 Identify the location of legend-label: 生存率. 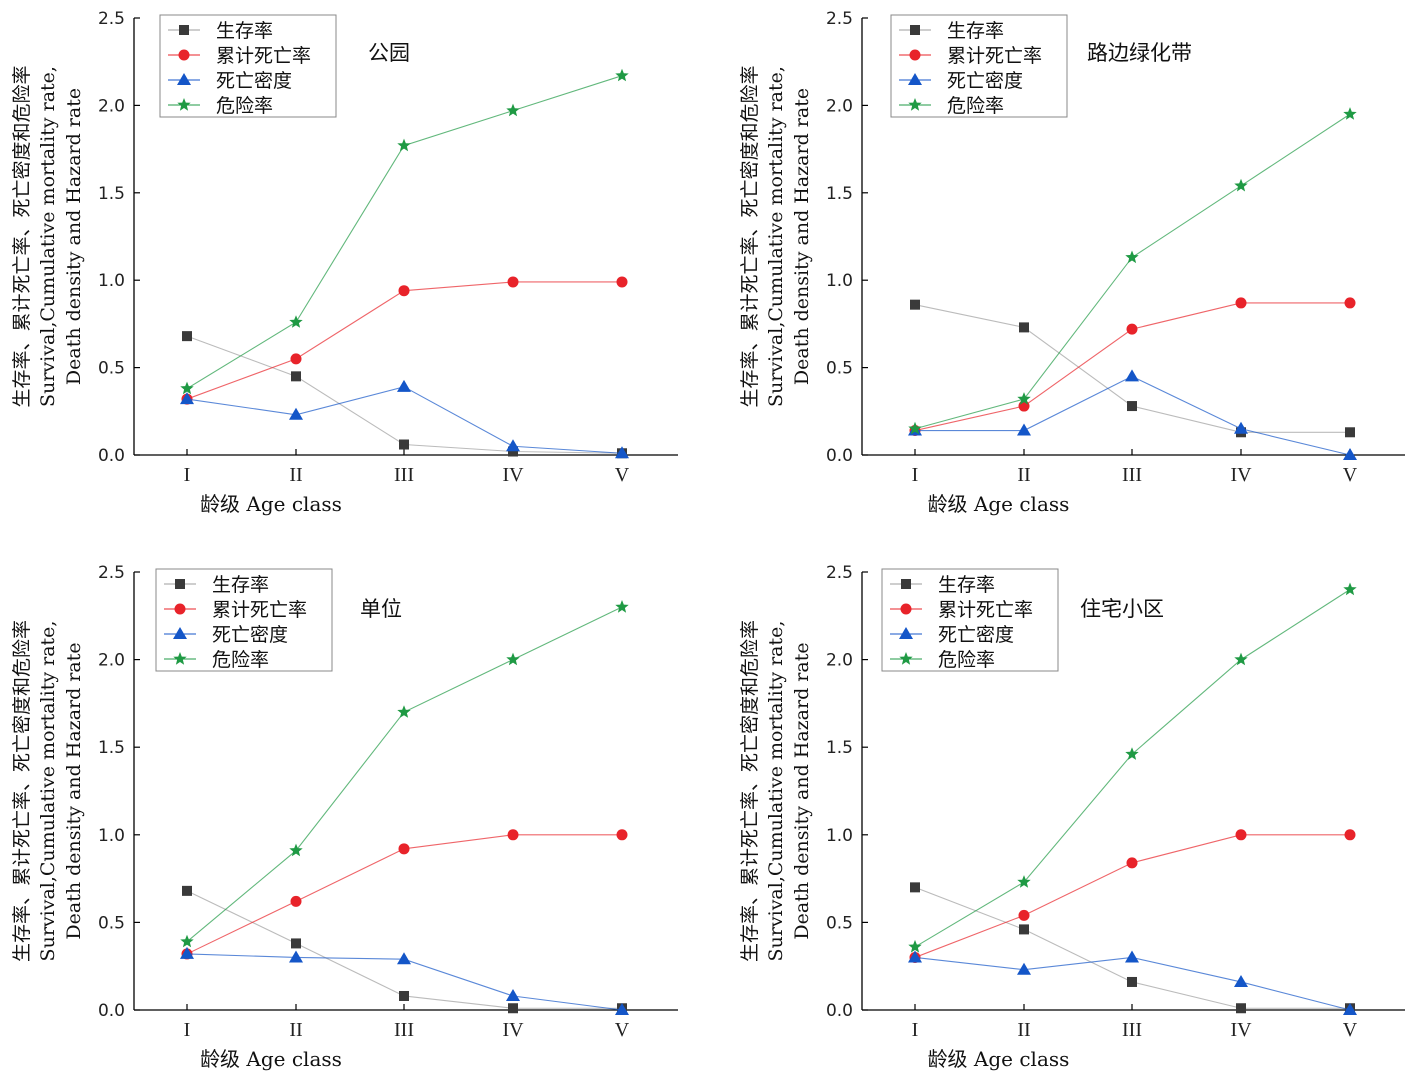
(240, 585).